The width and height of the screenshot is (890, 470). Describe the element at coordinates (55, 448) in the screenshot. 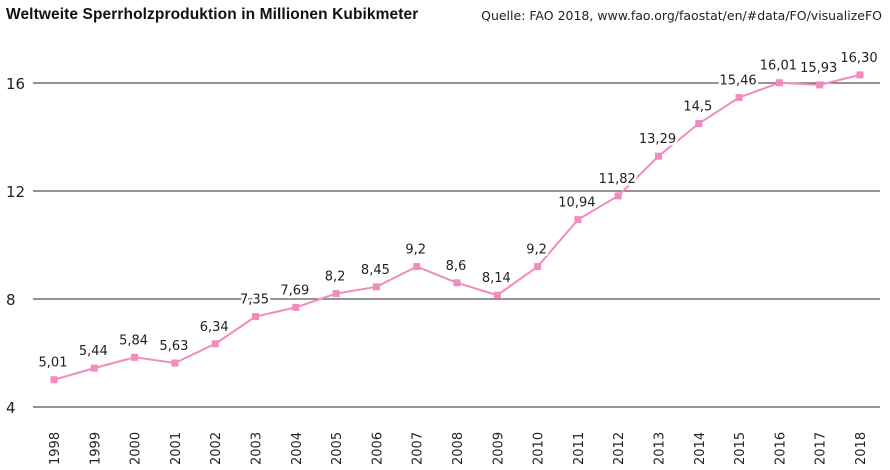

I see `x-tick-label: 1998` at that location.